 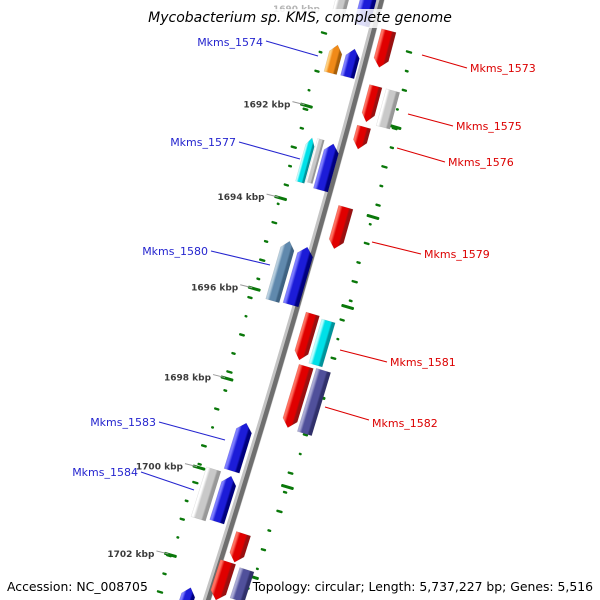 What do you see at coordinates (160, 468) in the screenshot?
I see `scale-label: 1700 kbp` at bounding box center [160, 468].